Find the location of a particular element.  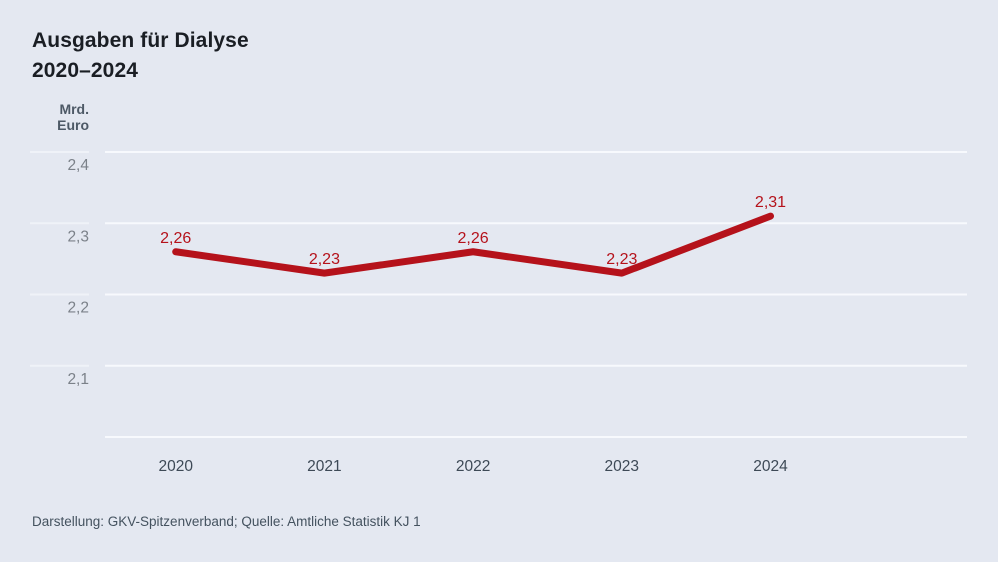

x-axis-label: 2021 is located at coordinates (324, 466).